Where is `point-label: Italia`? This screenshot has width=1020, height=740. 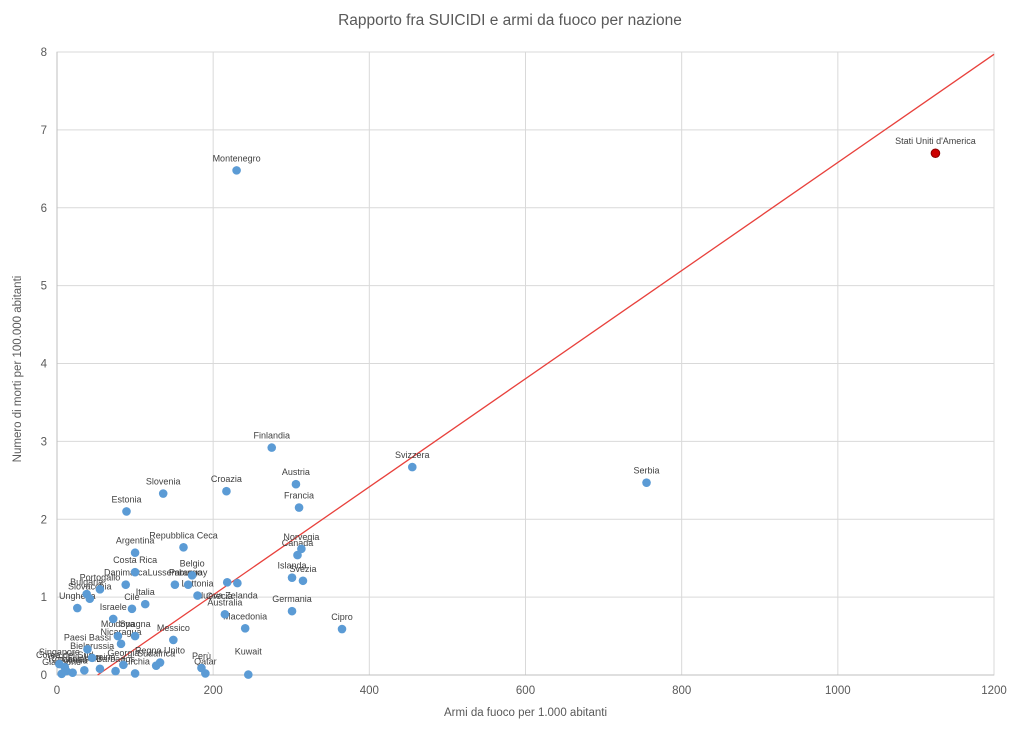
point-label: Italia is located at coordinates (145, 592).